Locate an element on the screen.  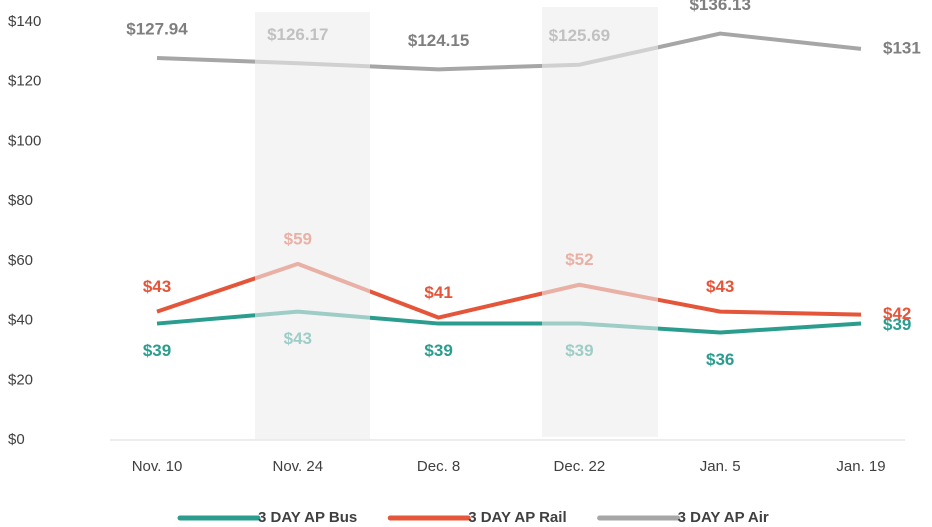
y-tick-label: $60 is located at coordinates (20, 260).